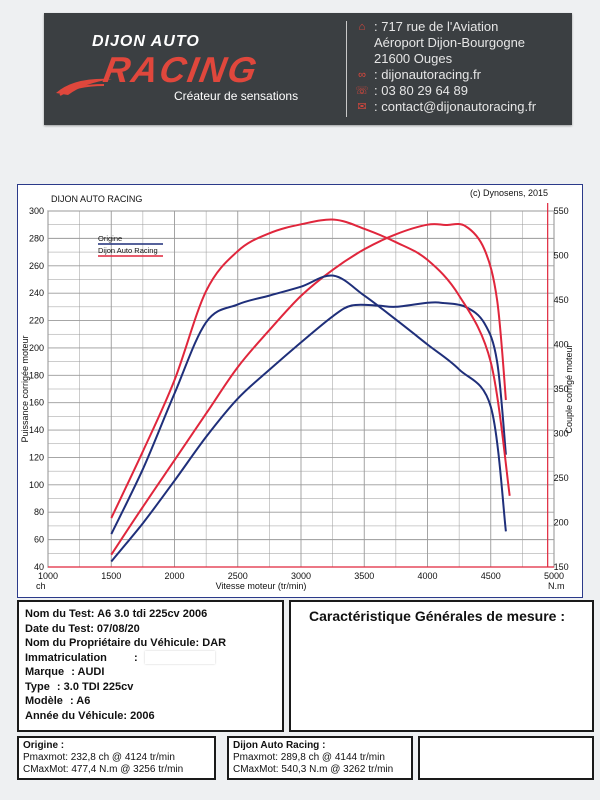 The height and width of the screenshot is (800, 600). I want to click on y-left-tick-label: 280, so click(36, 238).